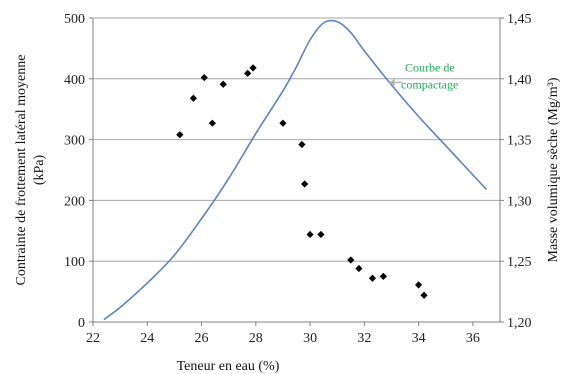 The image size is (561, 374). I want to click on annotation-text-line2: compactage, so click(429, 85).